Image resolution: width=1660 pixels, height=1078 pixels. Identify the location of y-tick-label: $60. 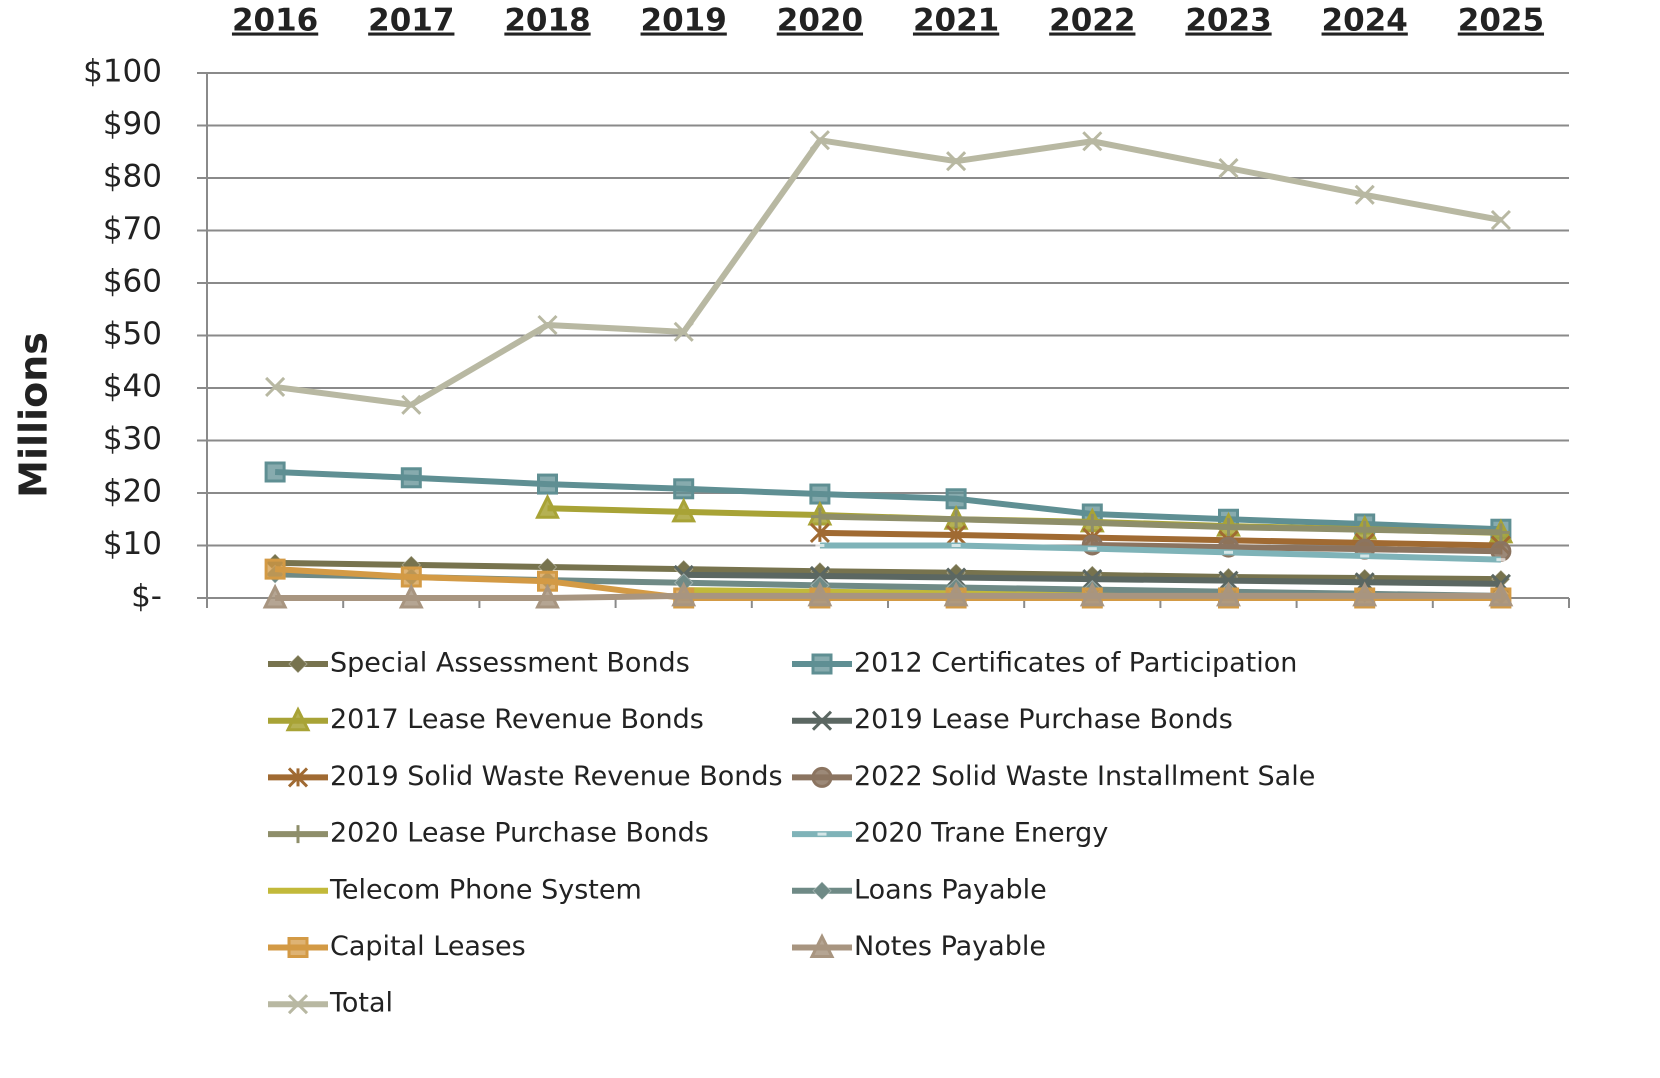
(132, 282).